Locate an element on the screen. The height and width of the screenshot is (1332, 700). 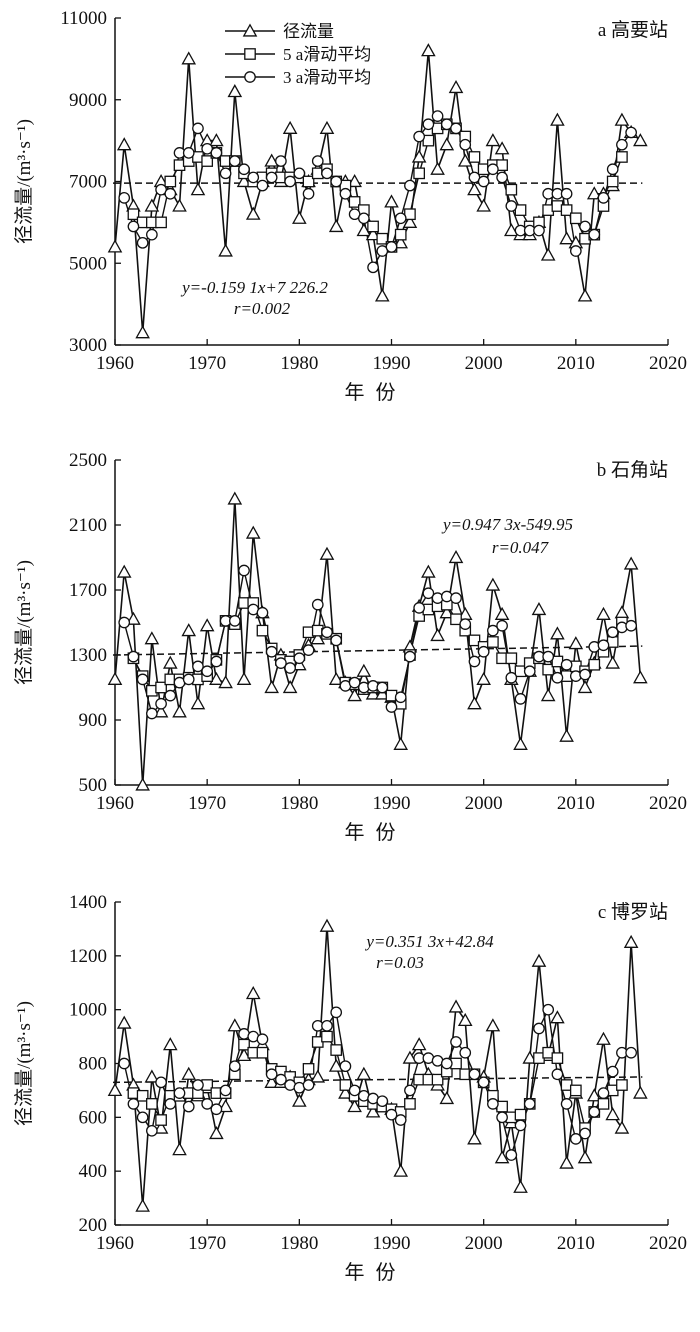
legend-label: 径流量 is located at coordinates (308, 31).